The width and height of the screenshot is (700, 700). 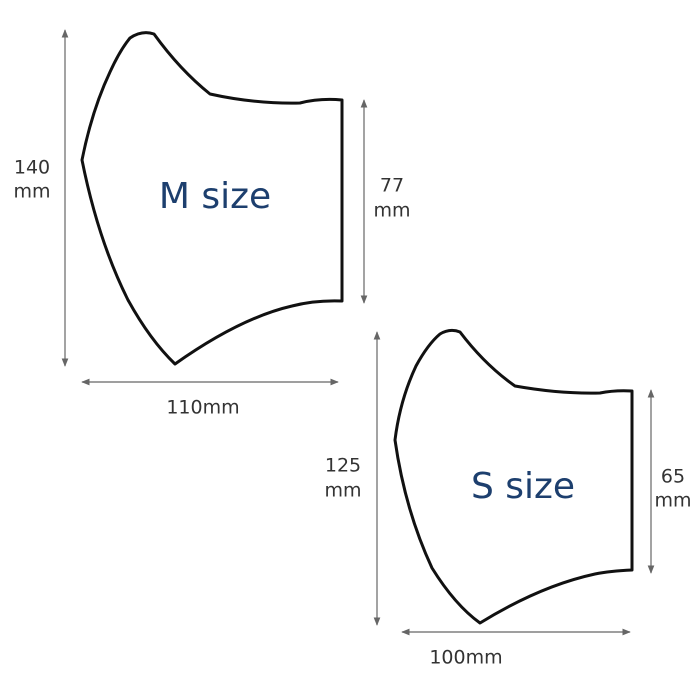 What do you see at coordinates (673, 477) in the screenshot?
I see `side-value: 65` at bounding box center [673, 477].